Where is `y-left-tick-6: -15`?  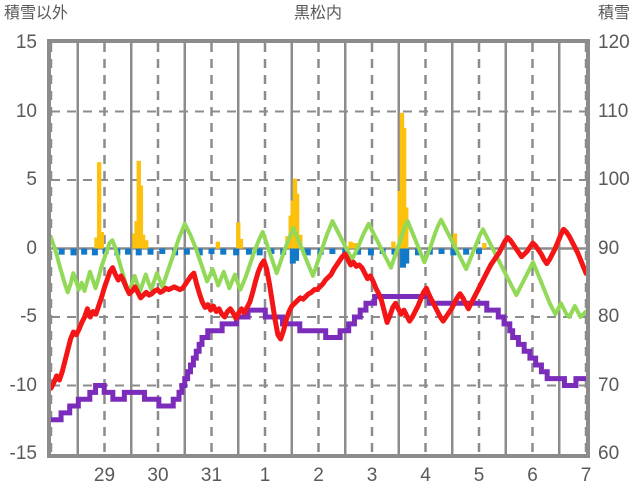
y-left-tick-6: -15 is located at coordinates (23, 453).